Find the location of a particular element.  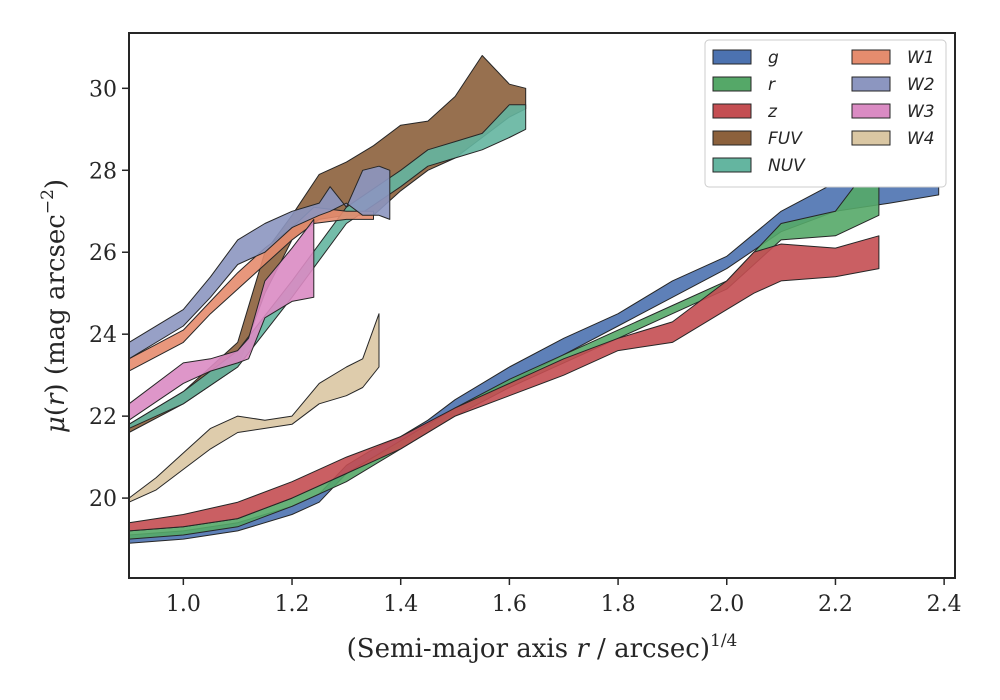

y-axis-label: μ(r) (mag arcsec−2) is located at coordinates (54, 306).